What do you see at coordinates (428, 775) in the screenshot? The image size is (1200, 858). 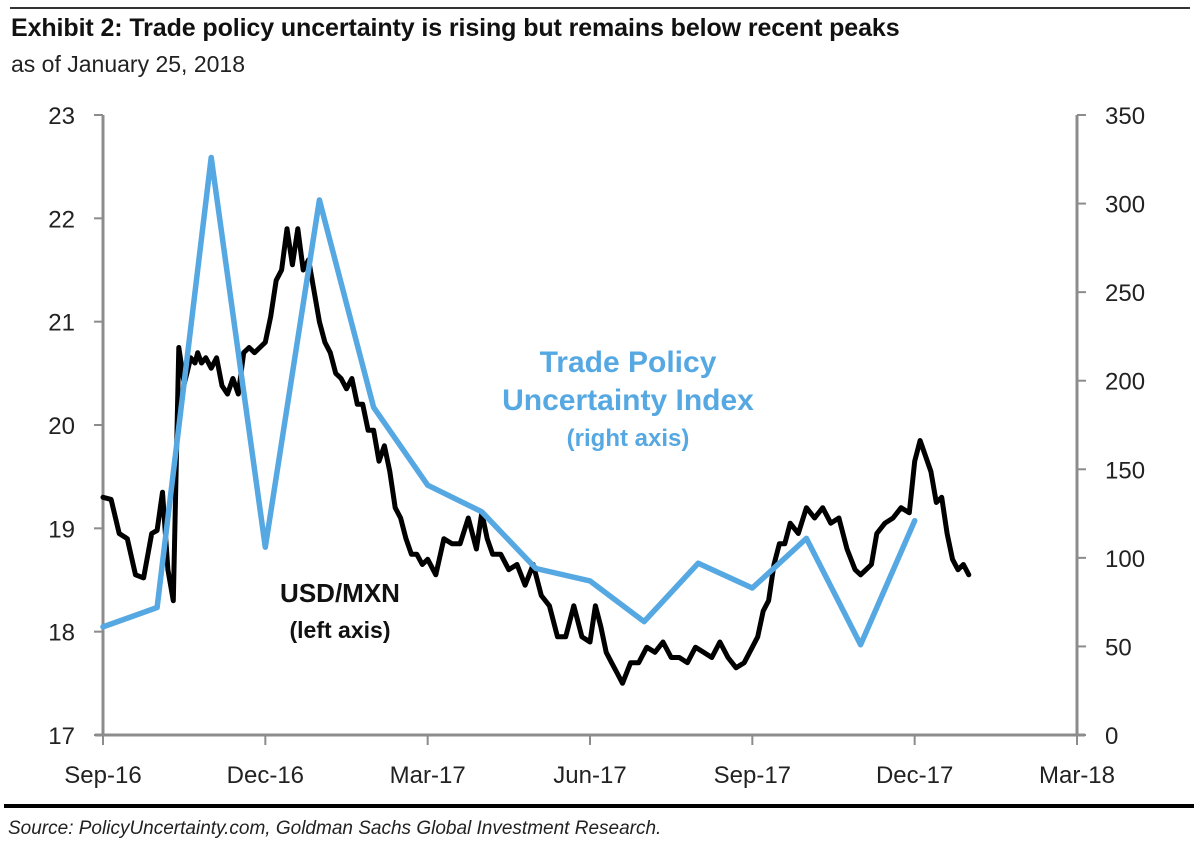 I see `x-axis-tick-label: Mar-17` at bounding box center [428, 775].